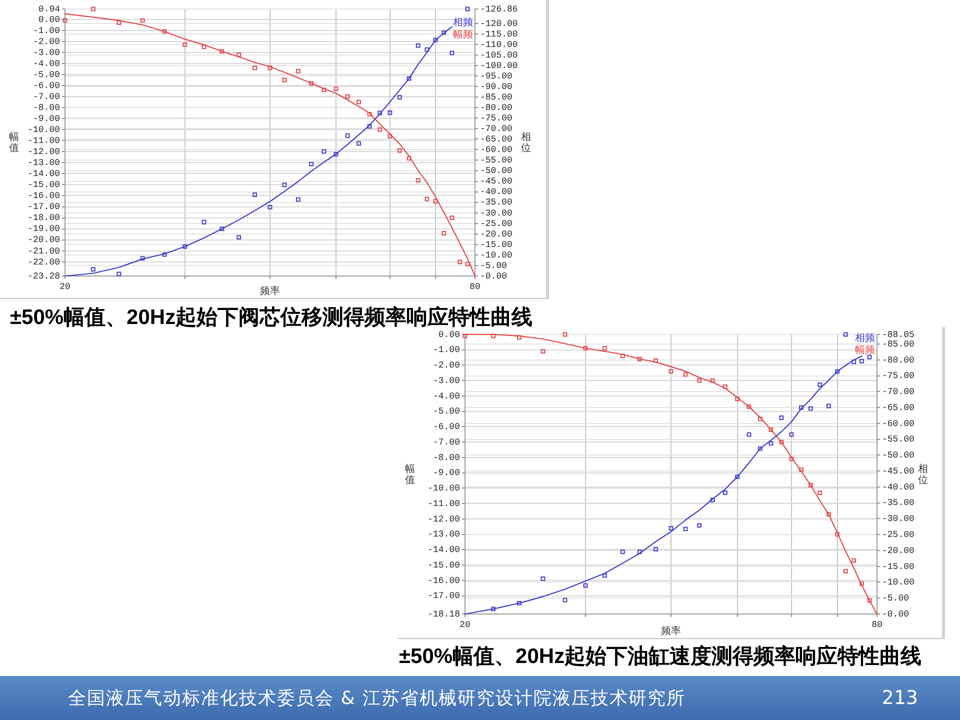  Describe the element at coordinates (499, 23) in the screenshot. I see `y2-tick-label: -120.00` at that location.